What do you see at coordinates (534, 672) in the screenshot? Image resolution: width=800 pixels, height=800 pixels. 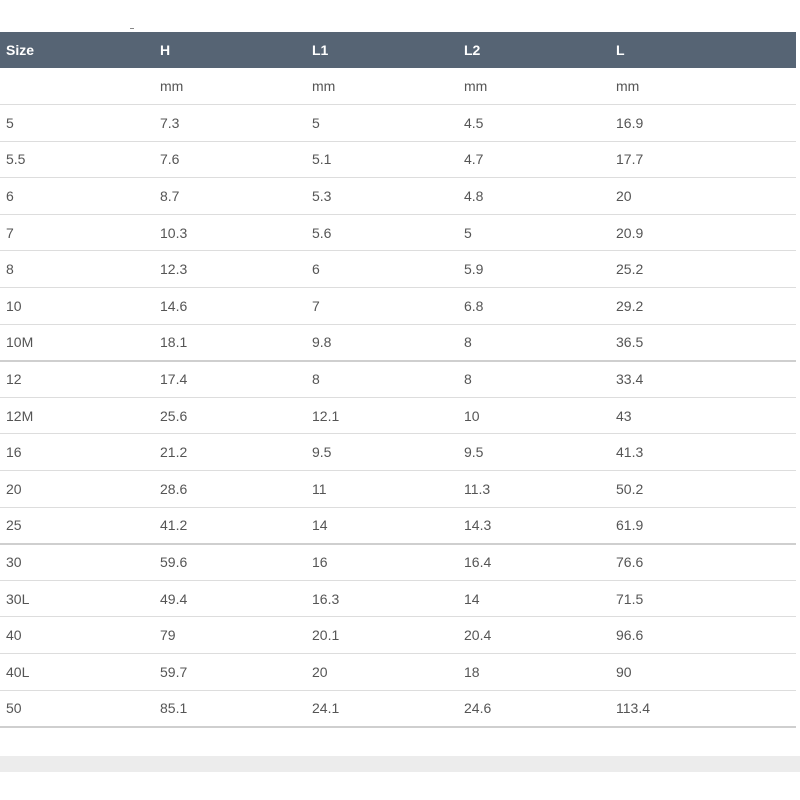 I see `value-cell: 18` at bounding box center [534, 672].